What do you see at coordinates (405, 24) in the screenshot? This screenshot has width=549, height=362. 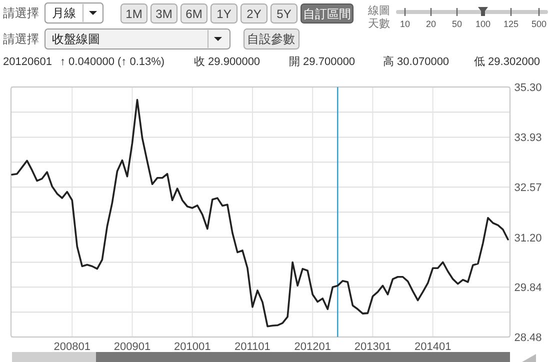 I see `annotation: 10` at bounding box center [405, 24].